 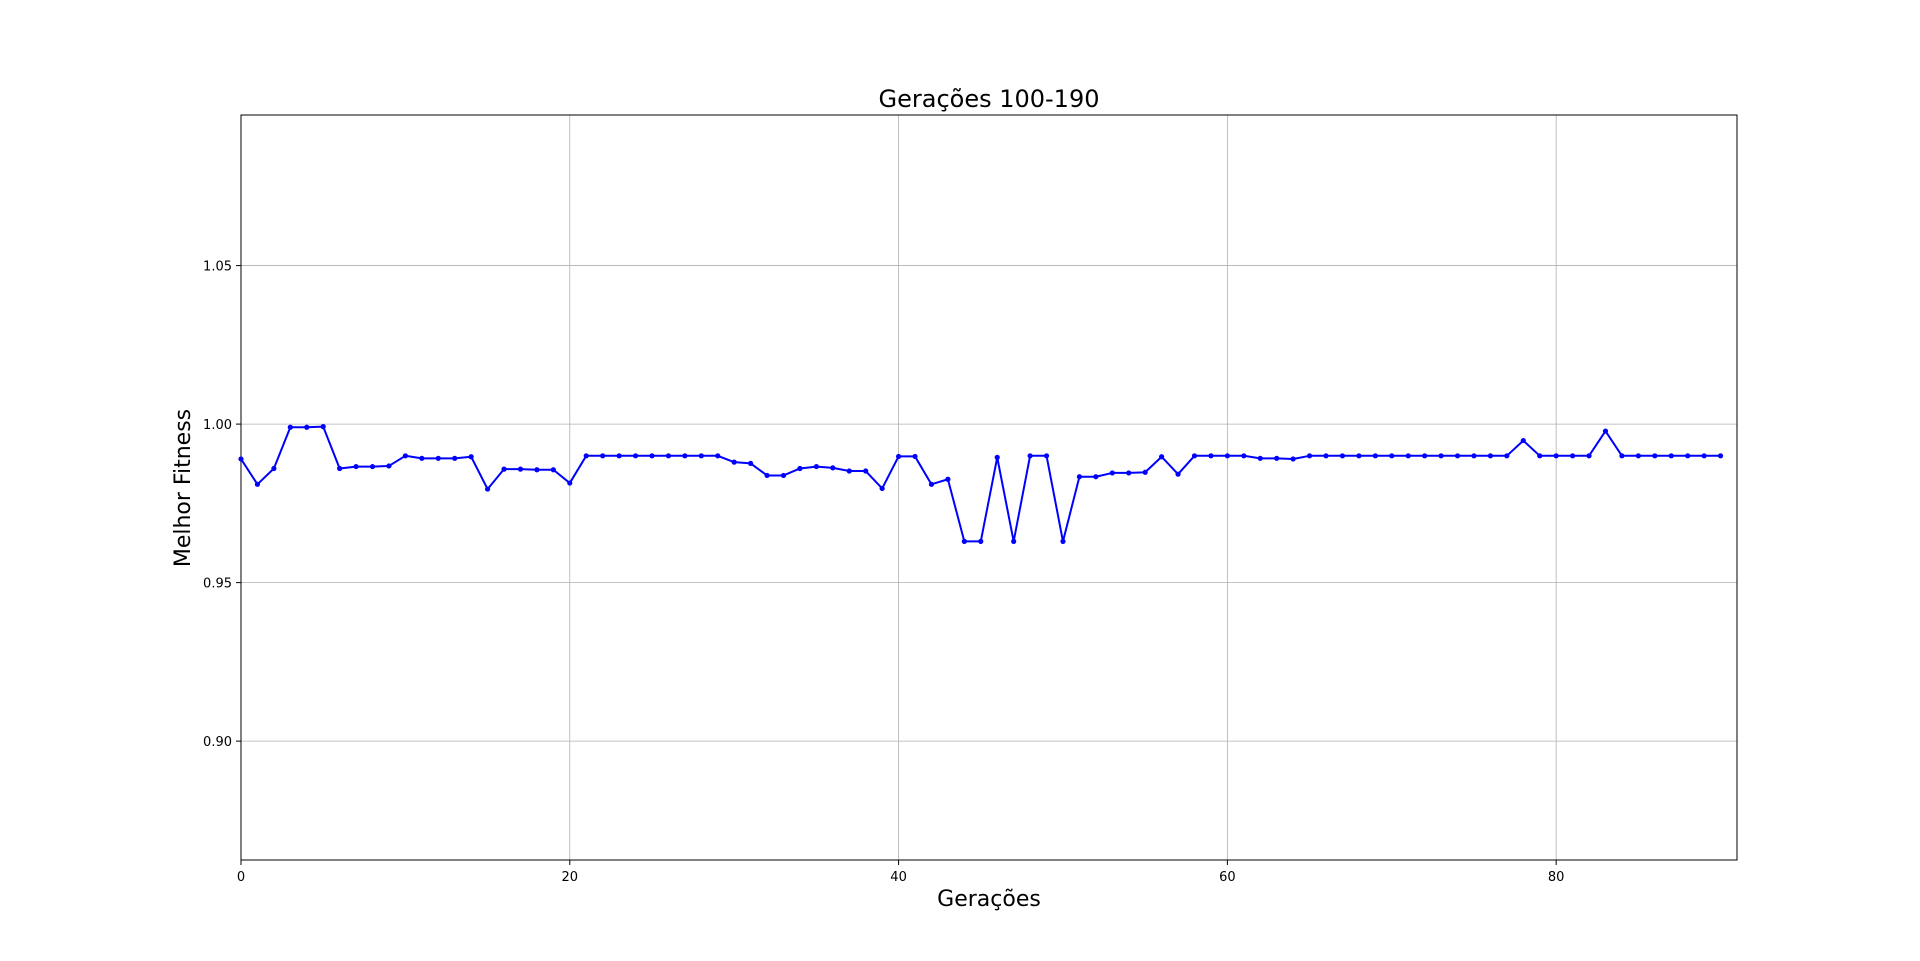 I want to click on series-line, so click(x=980, y=484).